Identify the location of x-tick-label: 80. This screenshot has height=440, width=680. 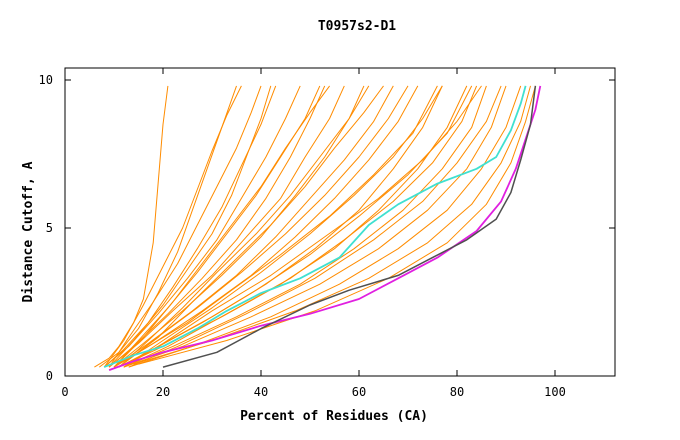
(457, 392).